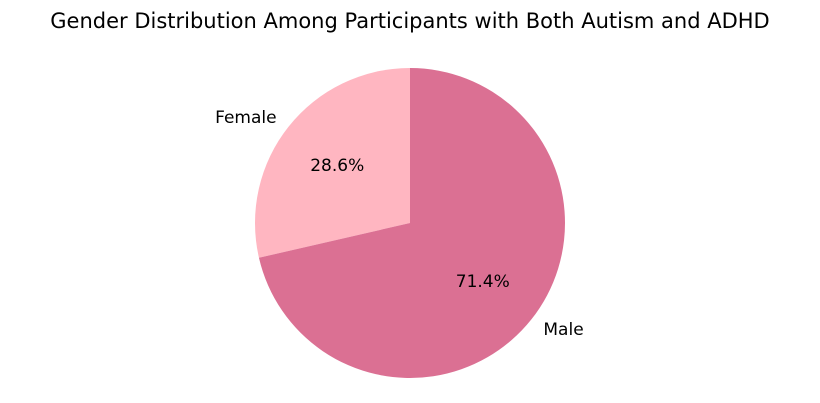 The width and height of the screenshot is (820, 403). I want to click on slice-percent-male: 71.4%, so click(483, 282).